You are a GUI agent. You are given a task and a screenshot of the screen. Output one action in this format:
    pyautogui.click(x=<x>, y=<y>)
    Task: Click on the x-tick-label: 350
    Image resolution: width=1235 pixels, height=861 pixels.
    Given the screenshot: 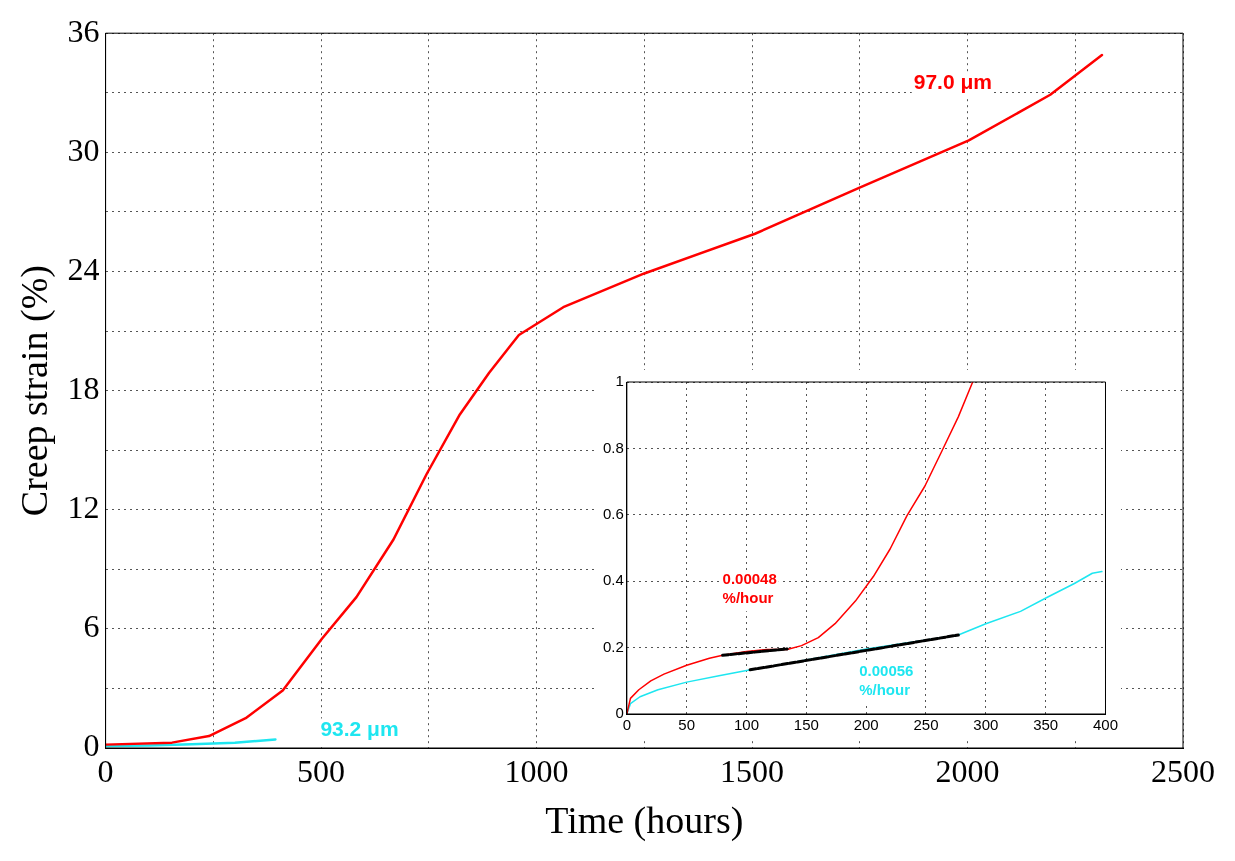 What is the action you would take?
    pyautogui.click(x=1046, y=725)
    